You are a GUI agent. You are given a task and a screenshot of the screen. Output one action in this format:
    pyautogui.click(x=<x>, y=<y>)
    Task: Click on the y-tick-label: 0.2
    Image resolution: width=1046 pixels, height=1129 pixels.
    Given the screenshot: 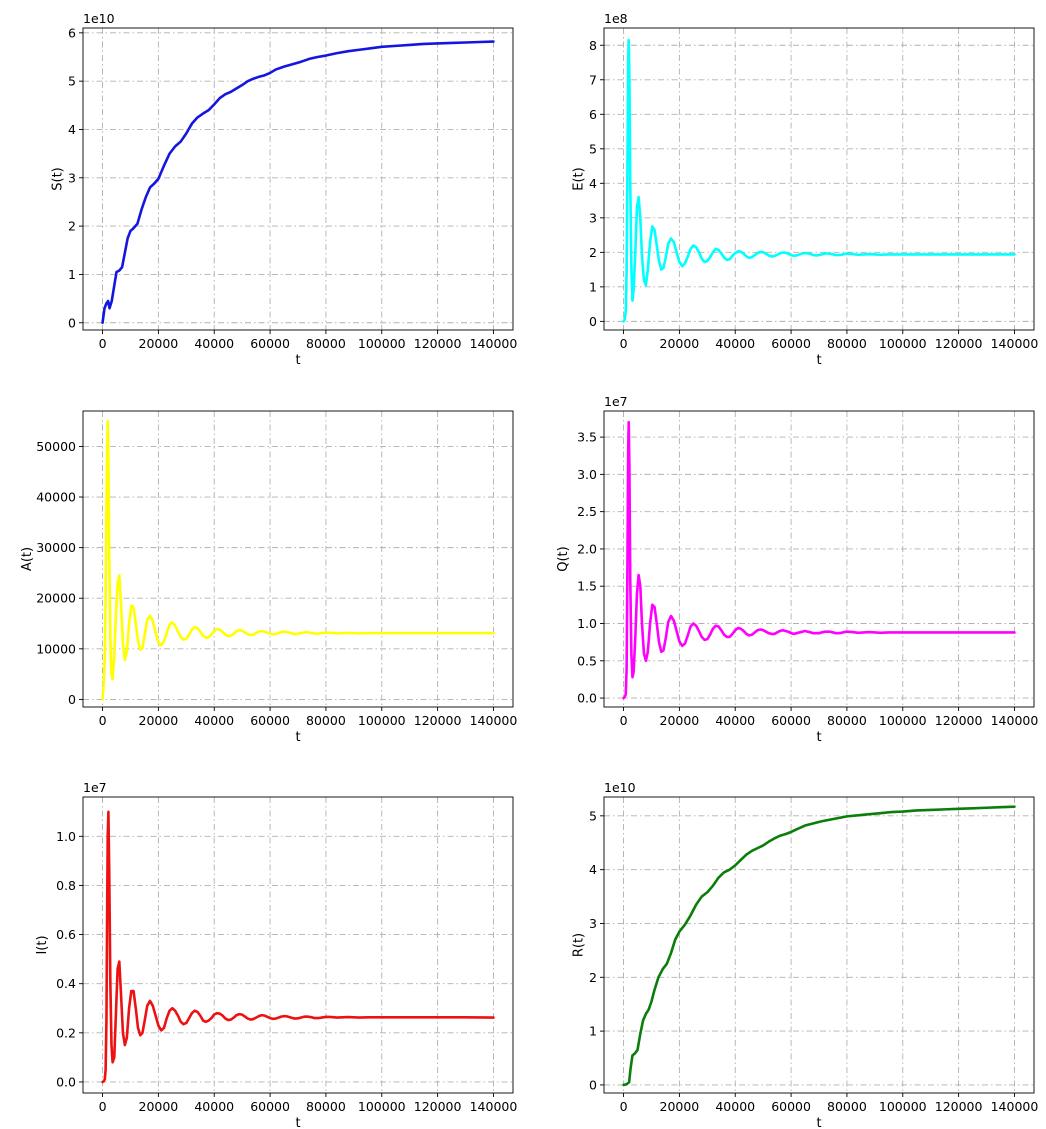 What is the action you would take?
    pyautogui.click(x=66, y=1032)
    